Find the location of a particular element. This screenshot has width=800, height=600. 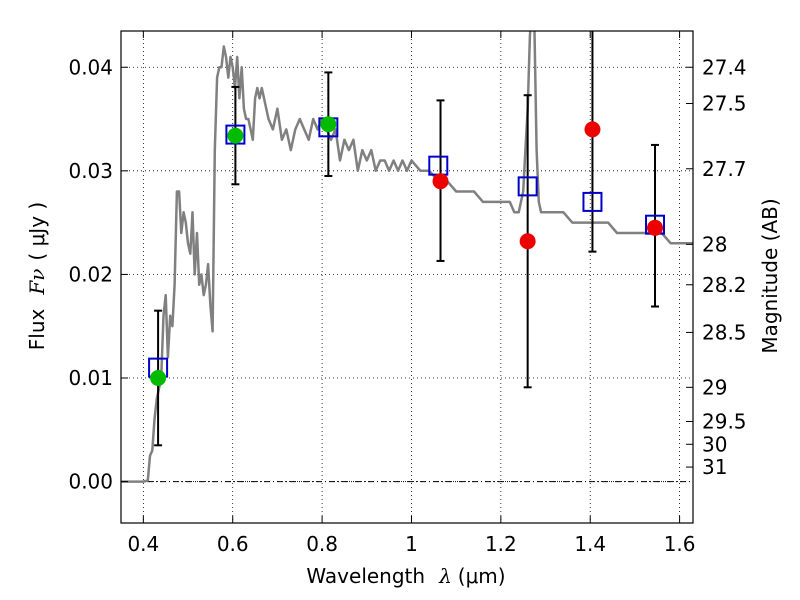

x-tick-label: 1.4 is located at coordinates (590, 544).